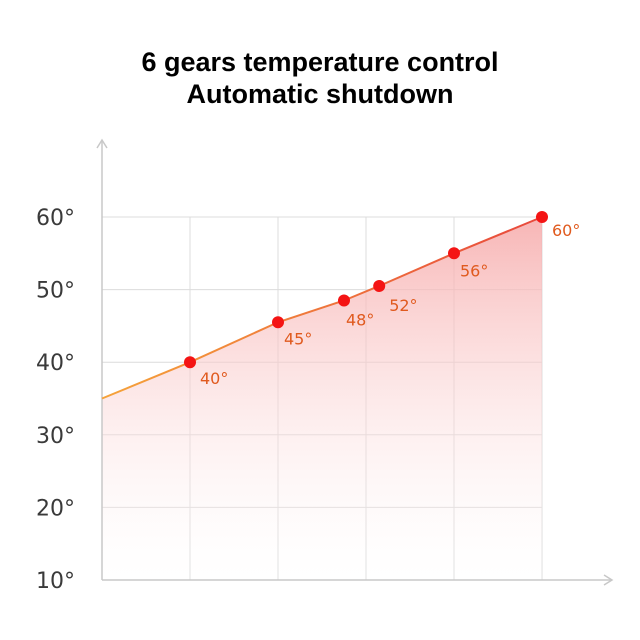 The image size is (640, 640). I want to click on y-axis-arrow-icon, so click(102, 143).